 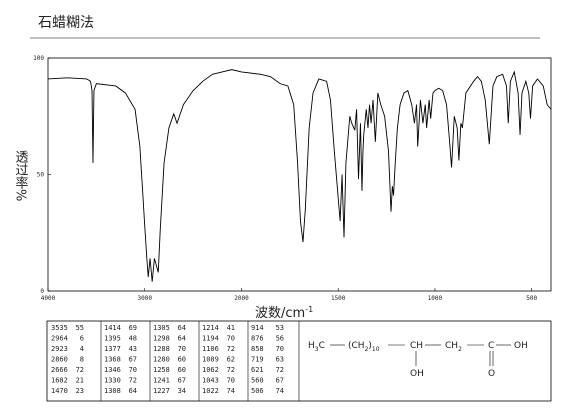 What do you see at coordinates (210, 370) in the screenshot?
I see `peak-wavenumber: 1062` at bounding box center [210, 370].